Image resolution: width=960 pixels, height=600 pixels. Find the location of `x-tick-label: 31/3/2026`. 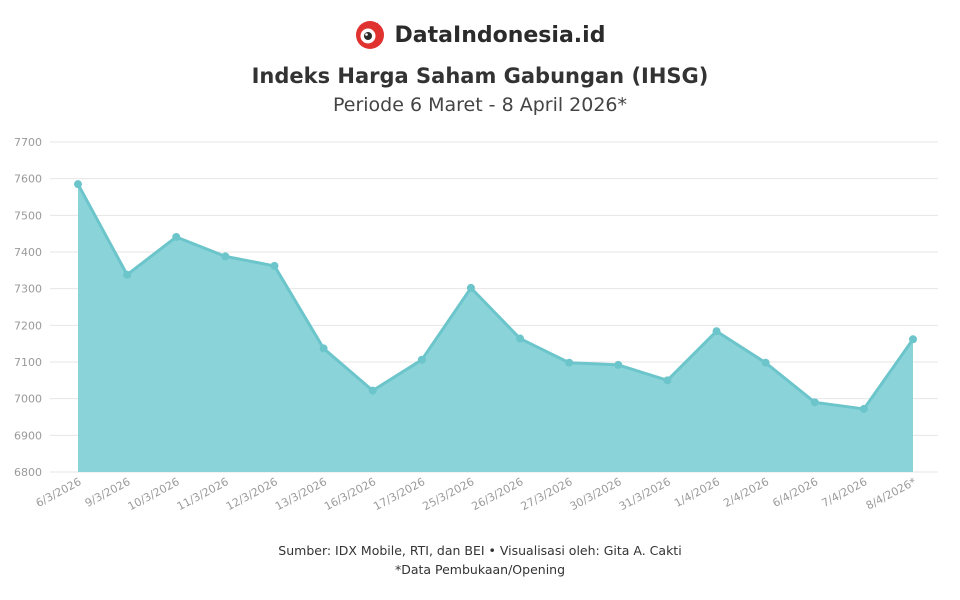

x-tick-label: 31/3/2026 is located at coordinates (645, 494).